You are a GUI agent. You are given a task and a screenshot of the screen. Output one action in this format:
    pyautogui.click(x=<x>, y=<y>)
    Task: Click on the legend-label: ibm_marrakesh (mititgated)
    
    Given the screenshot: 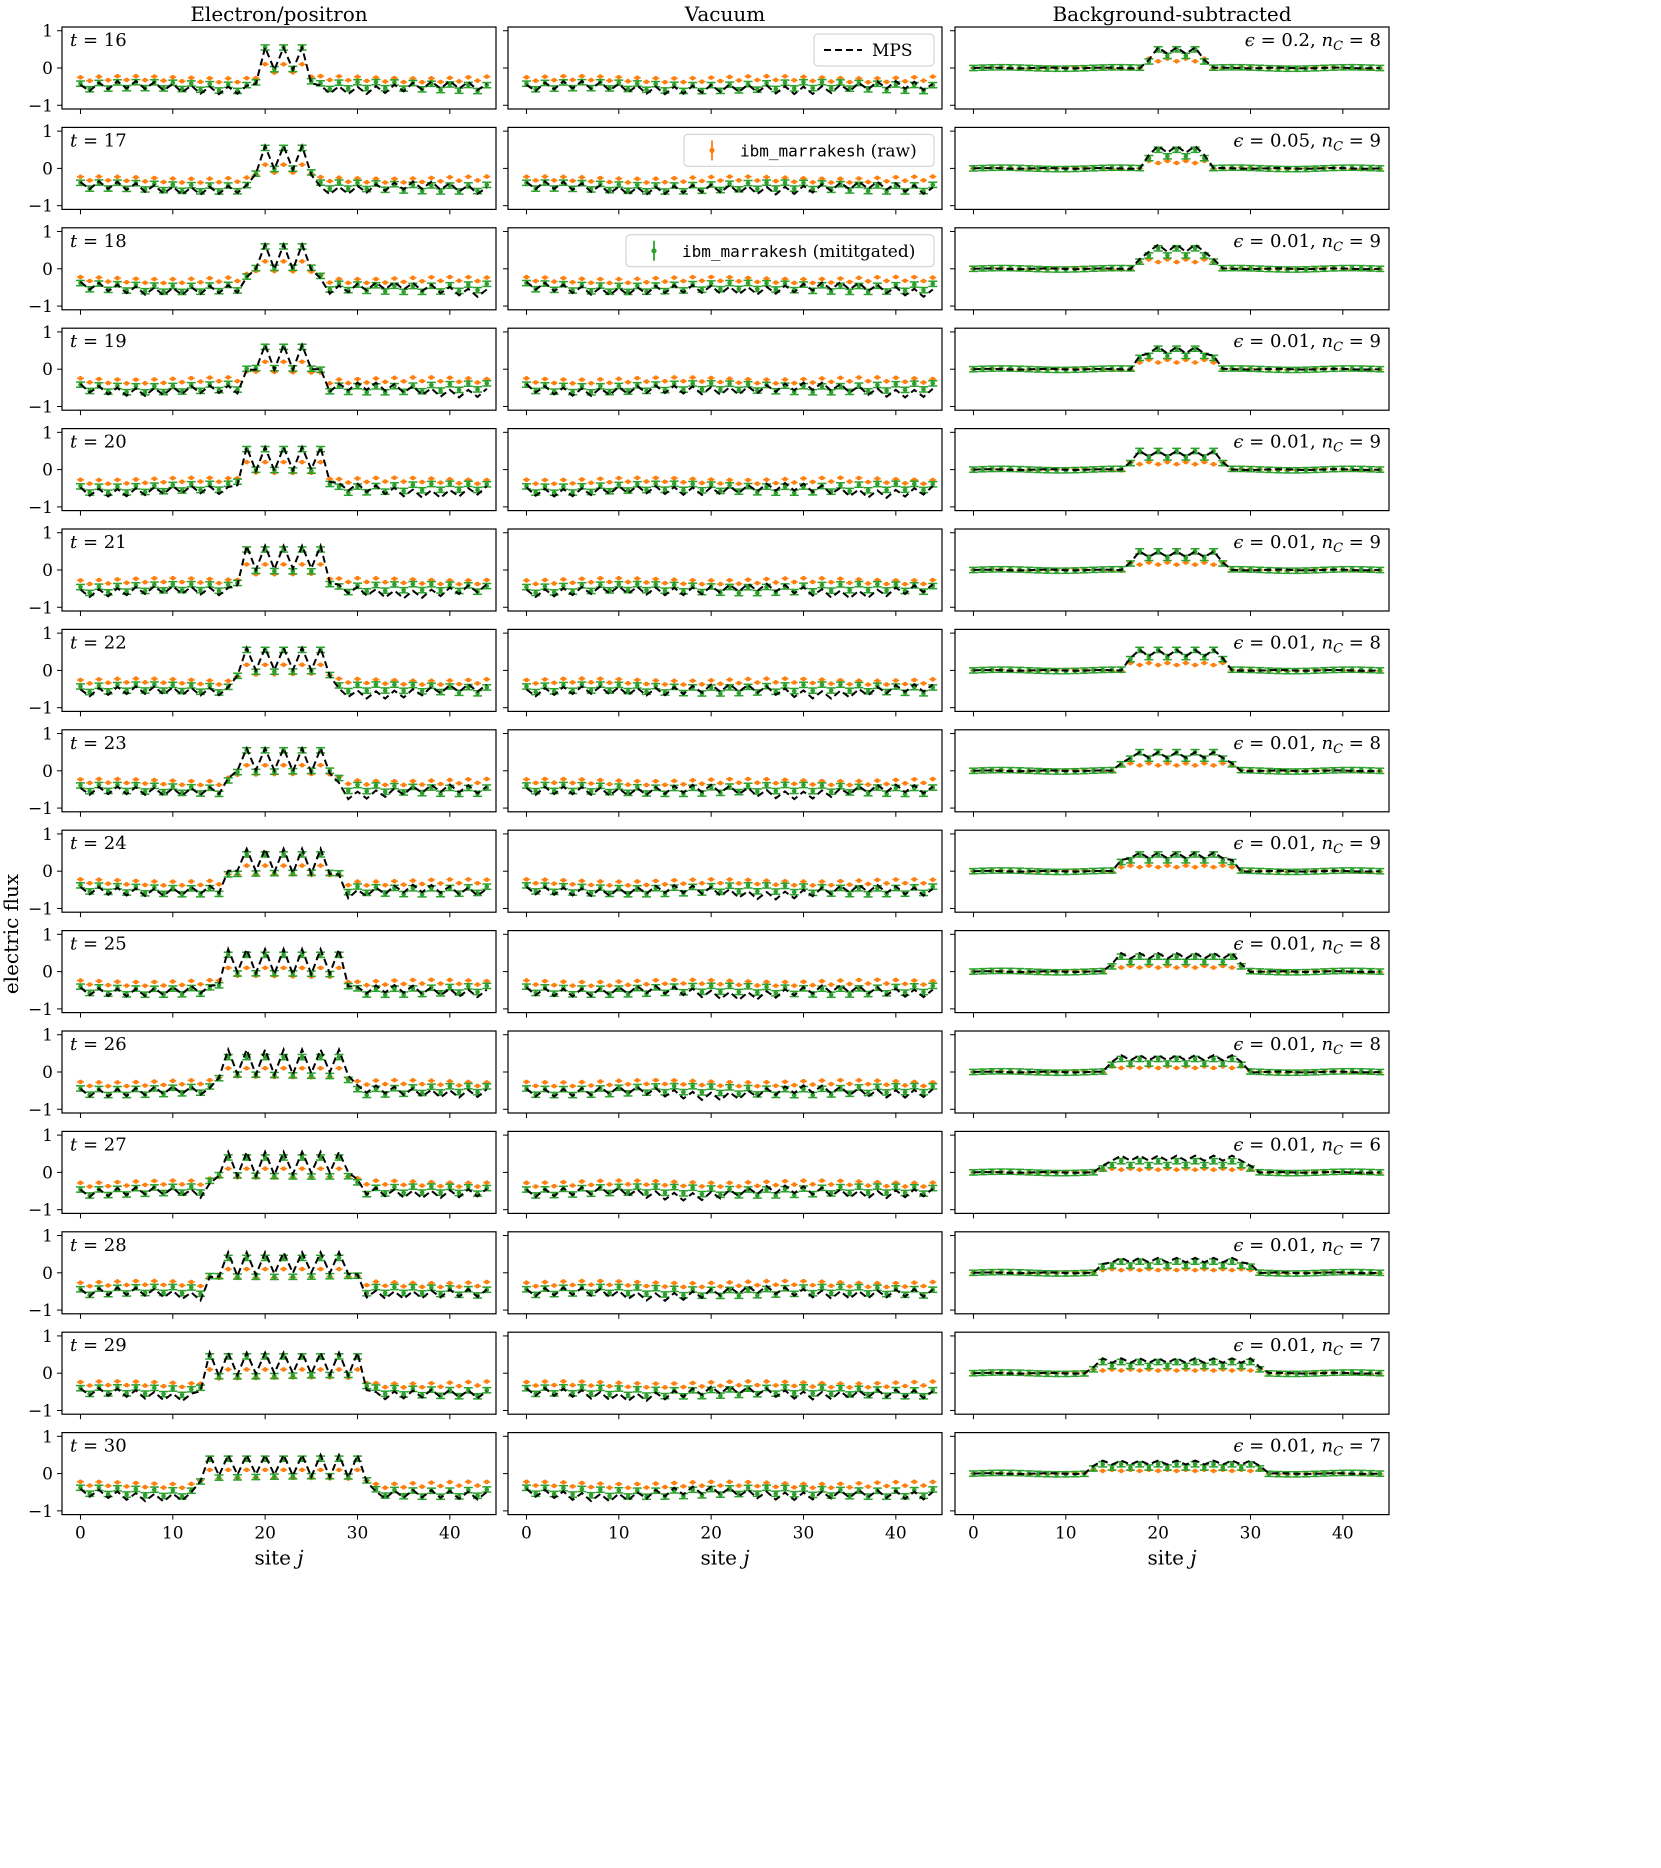 What is the action you would take?
    pyautogui.click(x=798, y=252)
    